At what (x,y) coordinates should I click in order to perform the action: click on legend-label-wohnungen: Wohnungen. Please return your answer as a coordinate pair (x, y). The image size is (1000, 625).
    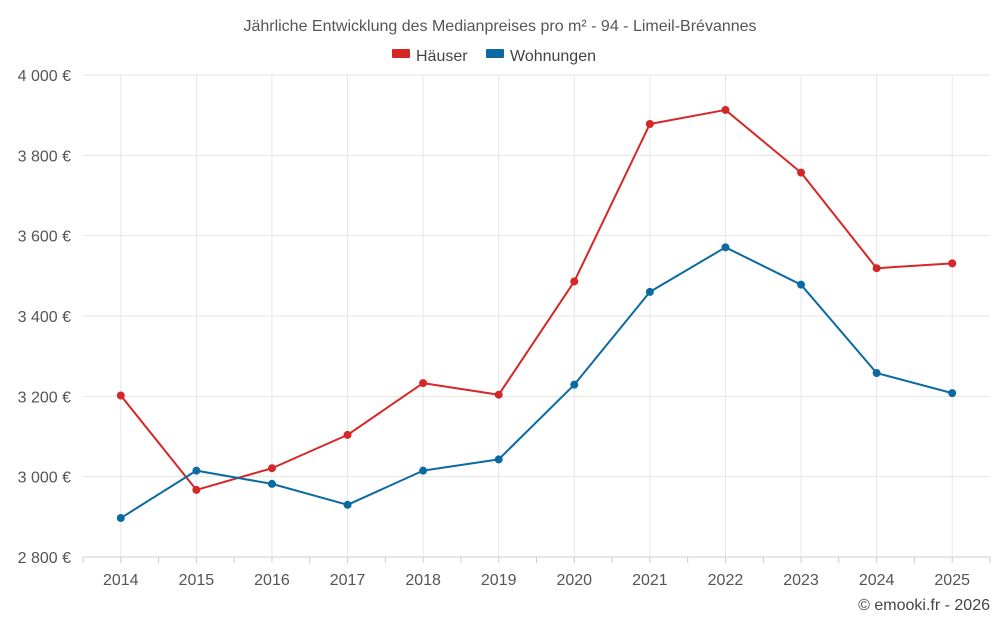
    Looking at the image, I should click on (553, 56).